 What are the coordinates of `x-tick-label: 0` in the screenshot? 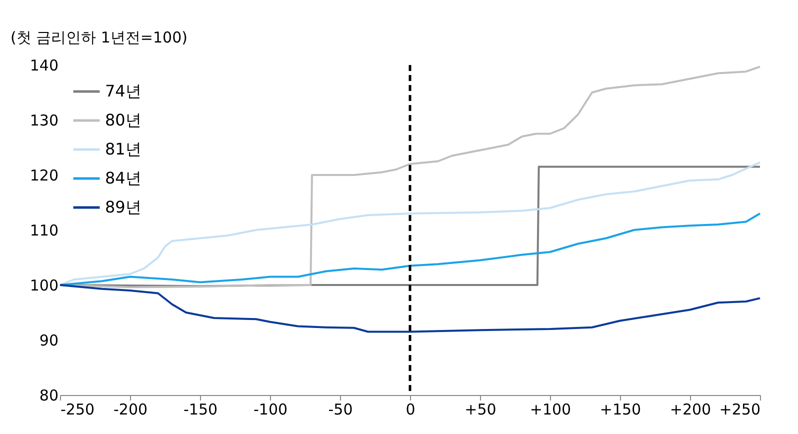 It's located at (411, 409).